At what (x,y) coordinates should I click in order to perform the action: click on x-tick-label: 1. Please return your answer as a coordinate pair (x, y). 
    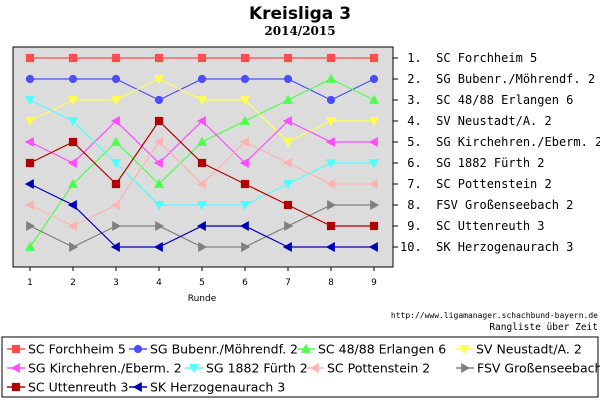
    Looking at the image, I should click on (30, 283).